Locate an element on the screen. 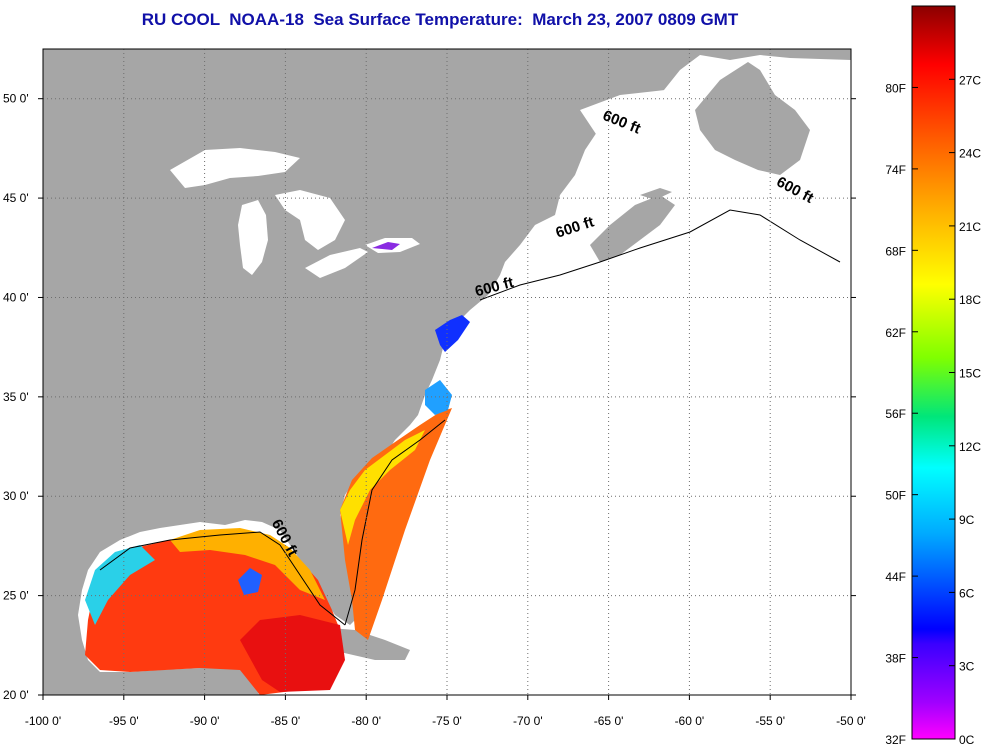 This screenshot has height=754, width=984. lat-tick-label: 50 0' is located at coordinates (16, 99).